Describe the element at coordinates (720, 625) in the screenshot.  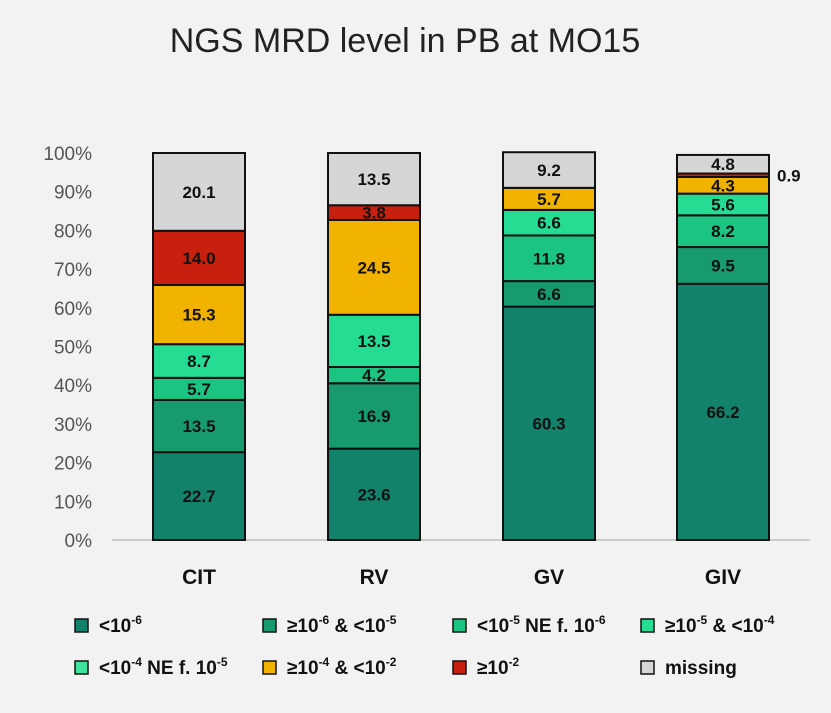
I see `legend-label: ≥10-5​ & <10-4​` at that location.